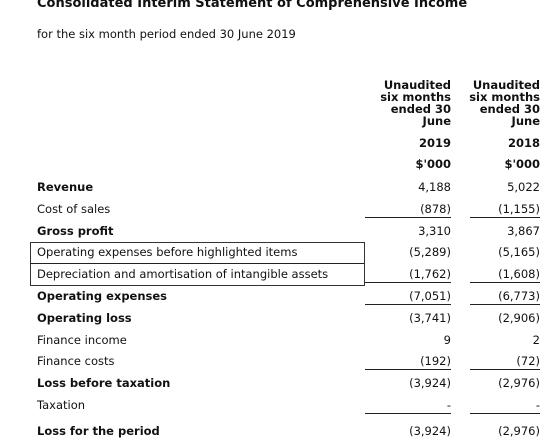 The image size is (541, 444). Describe the element at coordinates (76, 361) in the screenshot. I see `row-label: Finance costs` at that location.